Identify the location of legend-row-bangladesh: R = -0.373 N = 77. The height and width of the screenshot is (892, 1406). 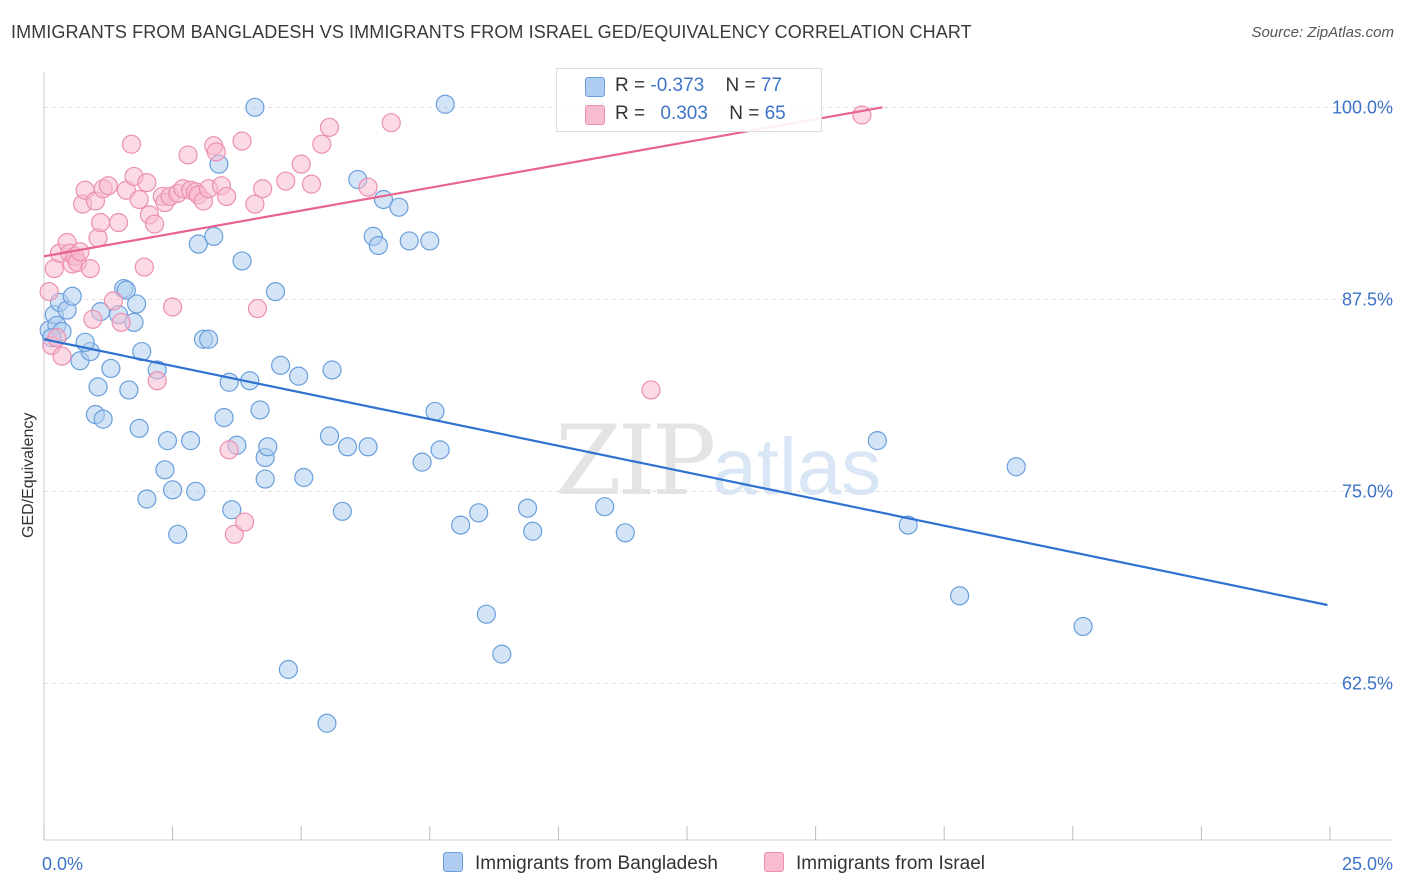
(698, 88).